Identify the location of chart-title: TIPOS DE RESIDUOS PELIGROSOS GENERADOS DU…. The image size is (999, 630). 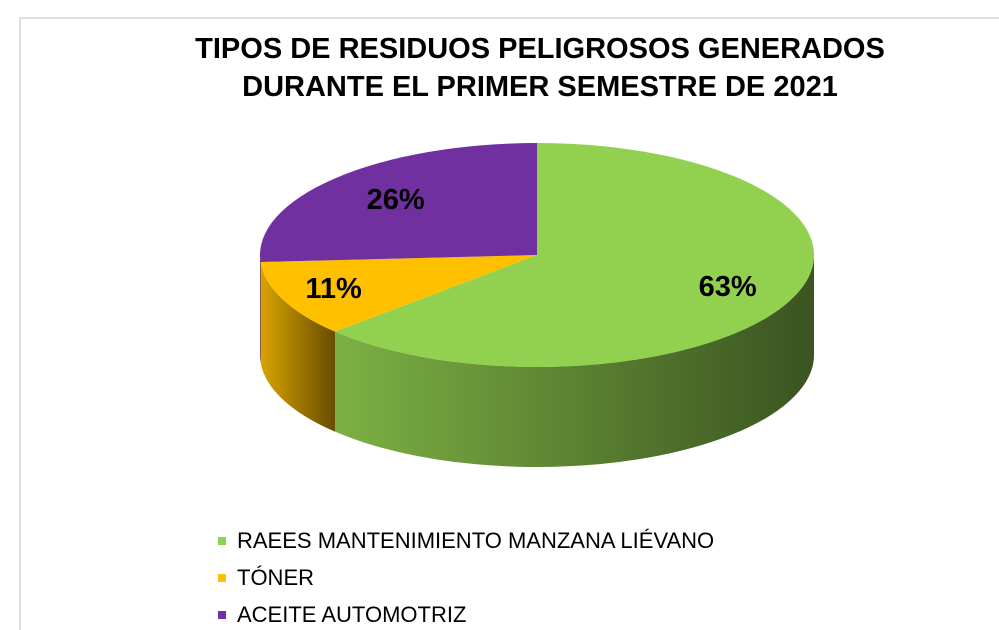
(540, 68).